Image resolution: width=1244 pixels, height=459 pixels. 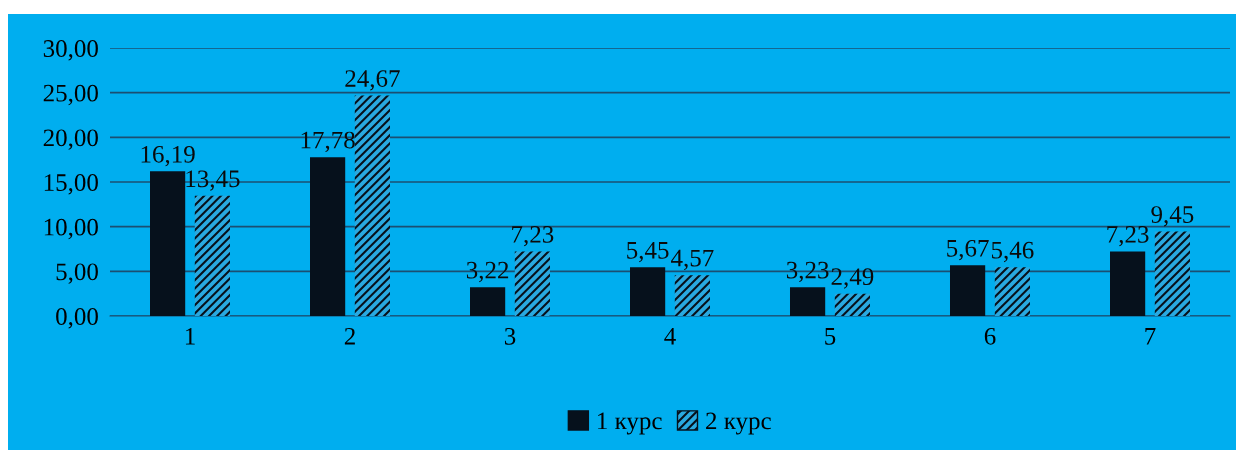 I want to click on data-label: 5,67, so click(x=968, y=250).